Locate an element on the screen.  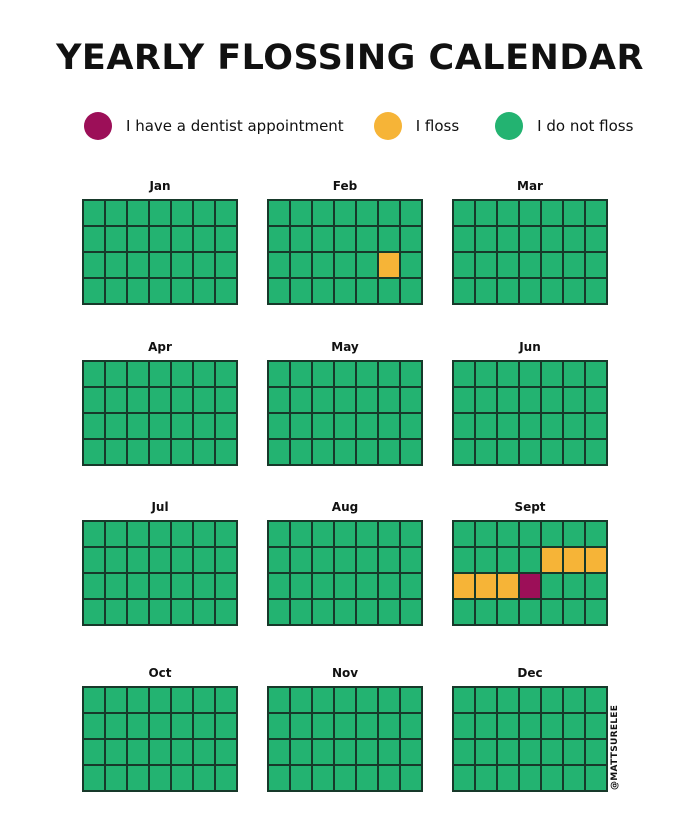
month-oct: Oct is located at coordinates (160, 729).